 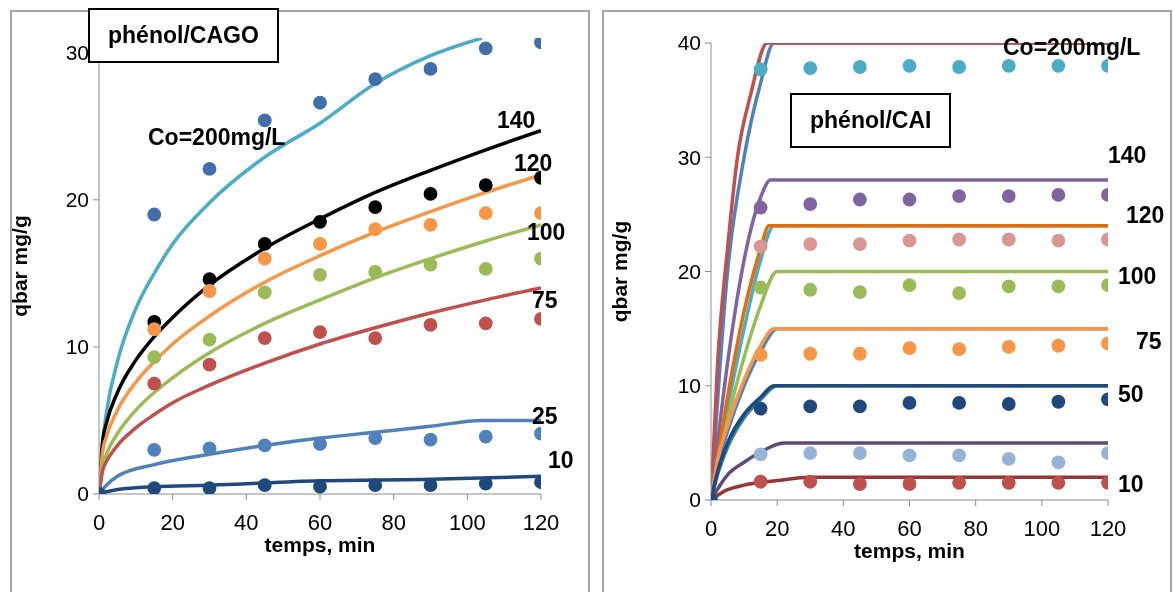 I want to click on text: 75, so click(x=1149, y=340).